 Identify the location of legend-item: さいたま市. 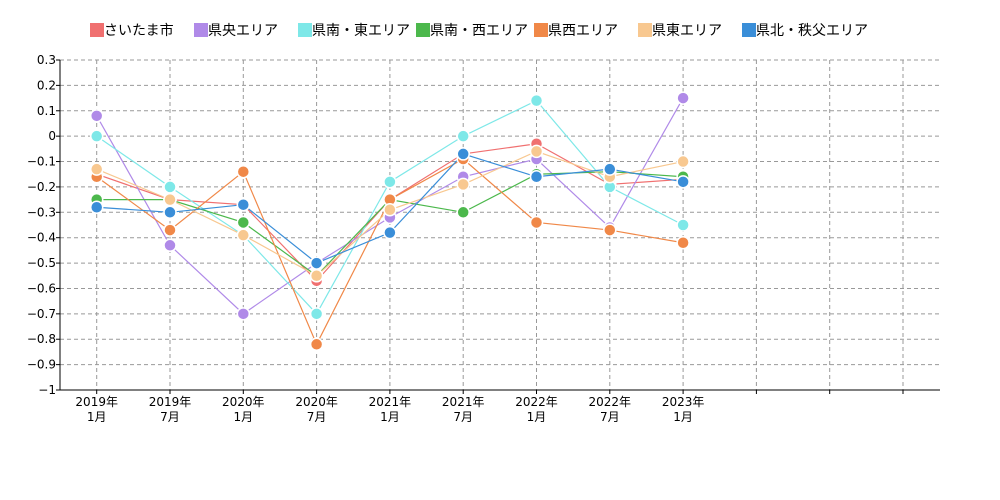
(132, 30).